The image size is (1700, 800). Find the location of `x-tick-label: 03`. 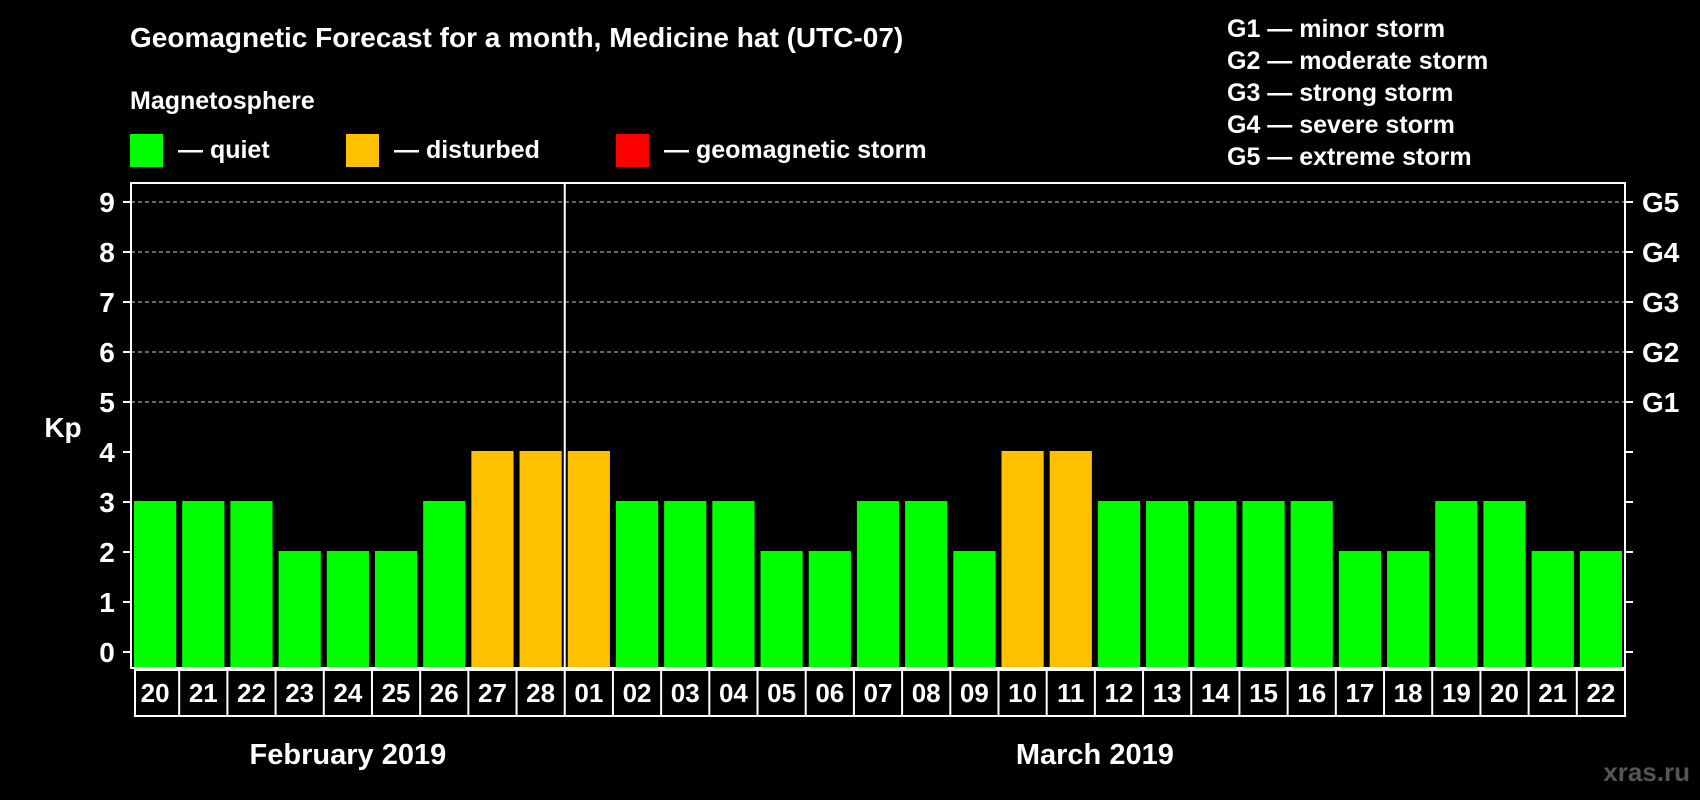

x-tick-label: 03 is located at coordinates (685, 693).